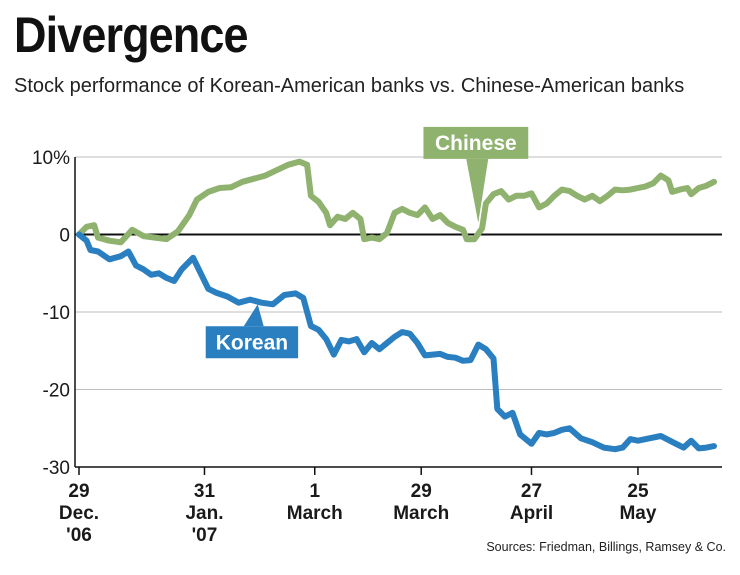 The image size is (740, 575). I want to click on x-tick-label: 25 May, so click(637, 502).